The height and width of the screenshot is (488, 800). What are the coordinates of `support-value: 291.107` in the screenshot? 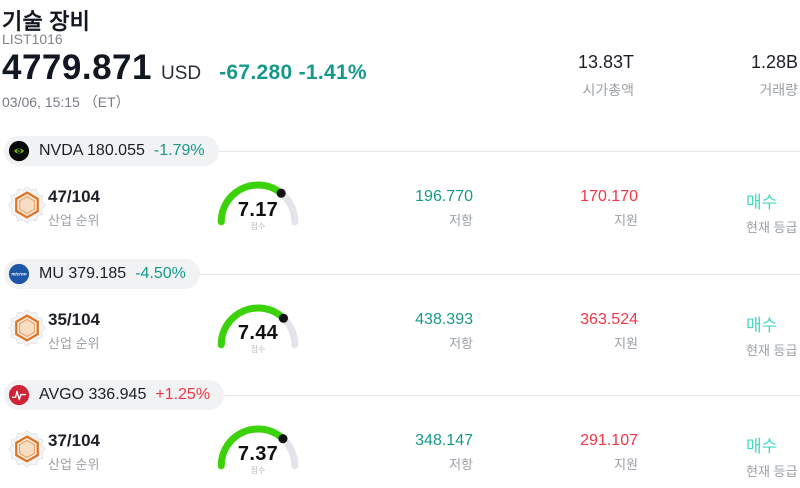 It's located at (609, 440).